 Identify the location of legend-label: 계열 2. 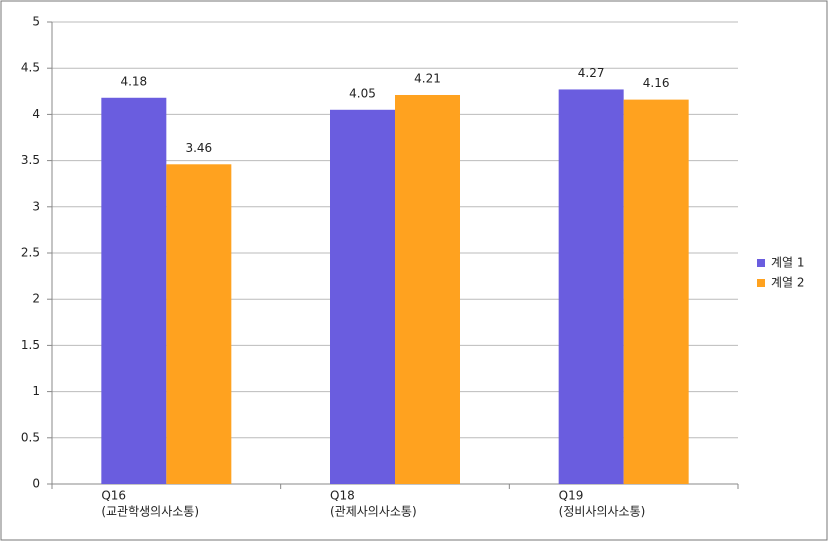
(788, 283).